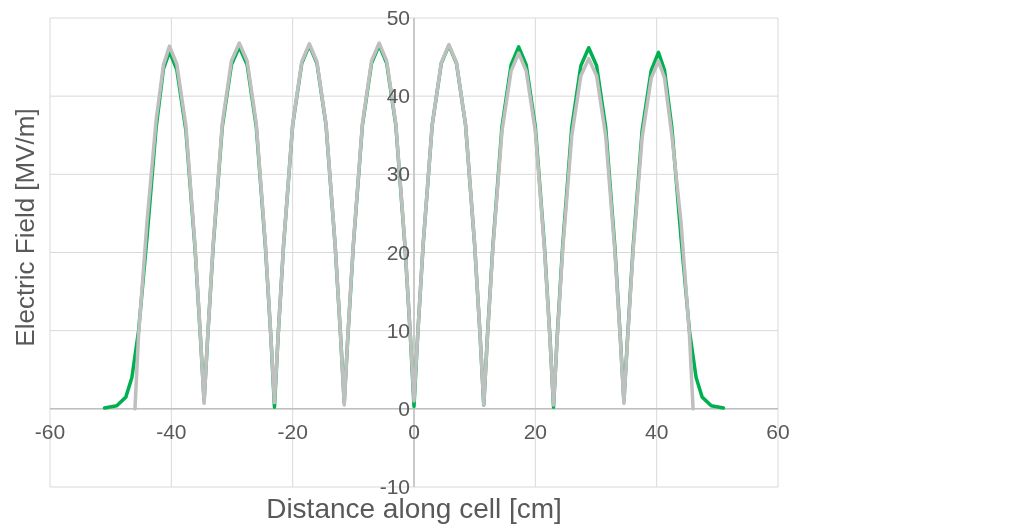 The height and width of the screenshot is (532, 1026). I want to click on x-tick-label: -20, so click(292, 431).